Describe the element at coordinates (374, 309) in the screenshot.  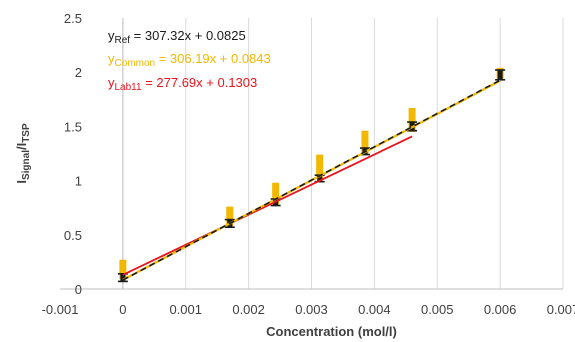
I see `x-tick-label: 0.004` at that location.